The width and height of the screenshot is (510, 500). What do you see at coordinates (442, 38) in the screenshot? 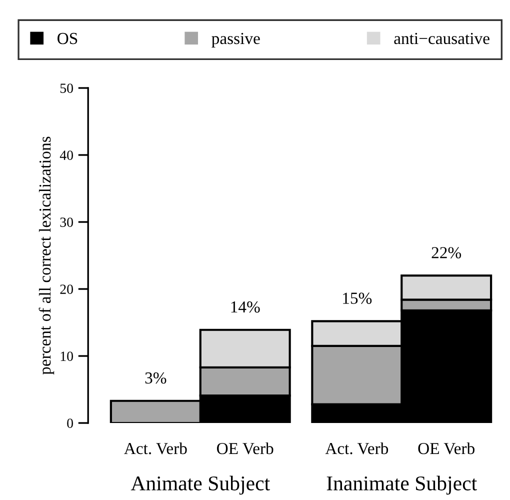
I see `legend-label: anti−causative` at bounding box center [442, 38].